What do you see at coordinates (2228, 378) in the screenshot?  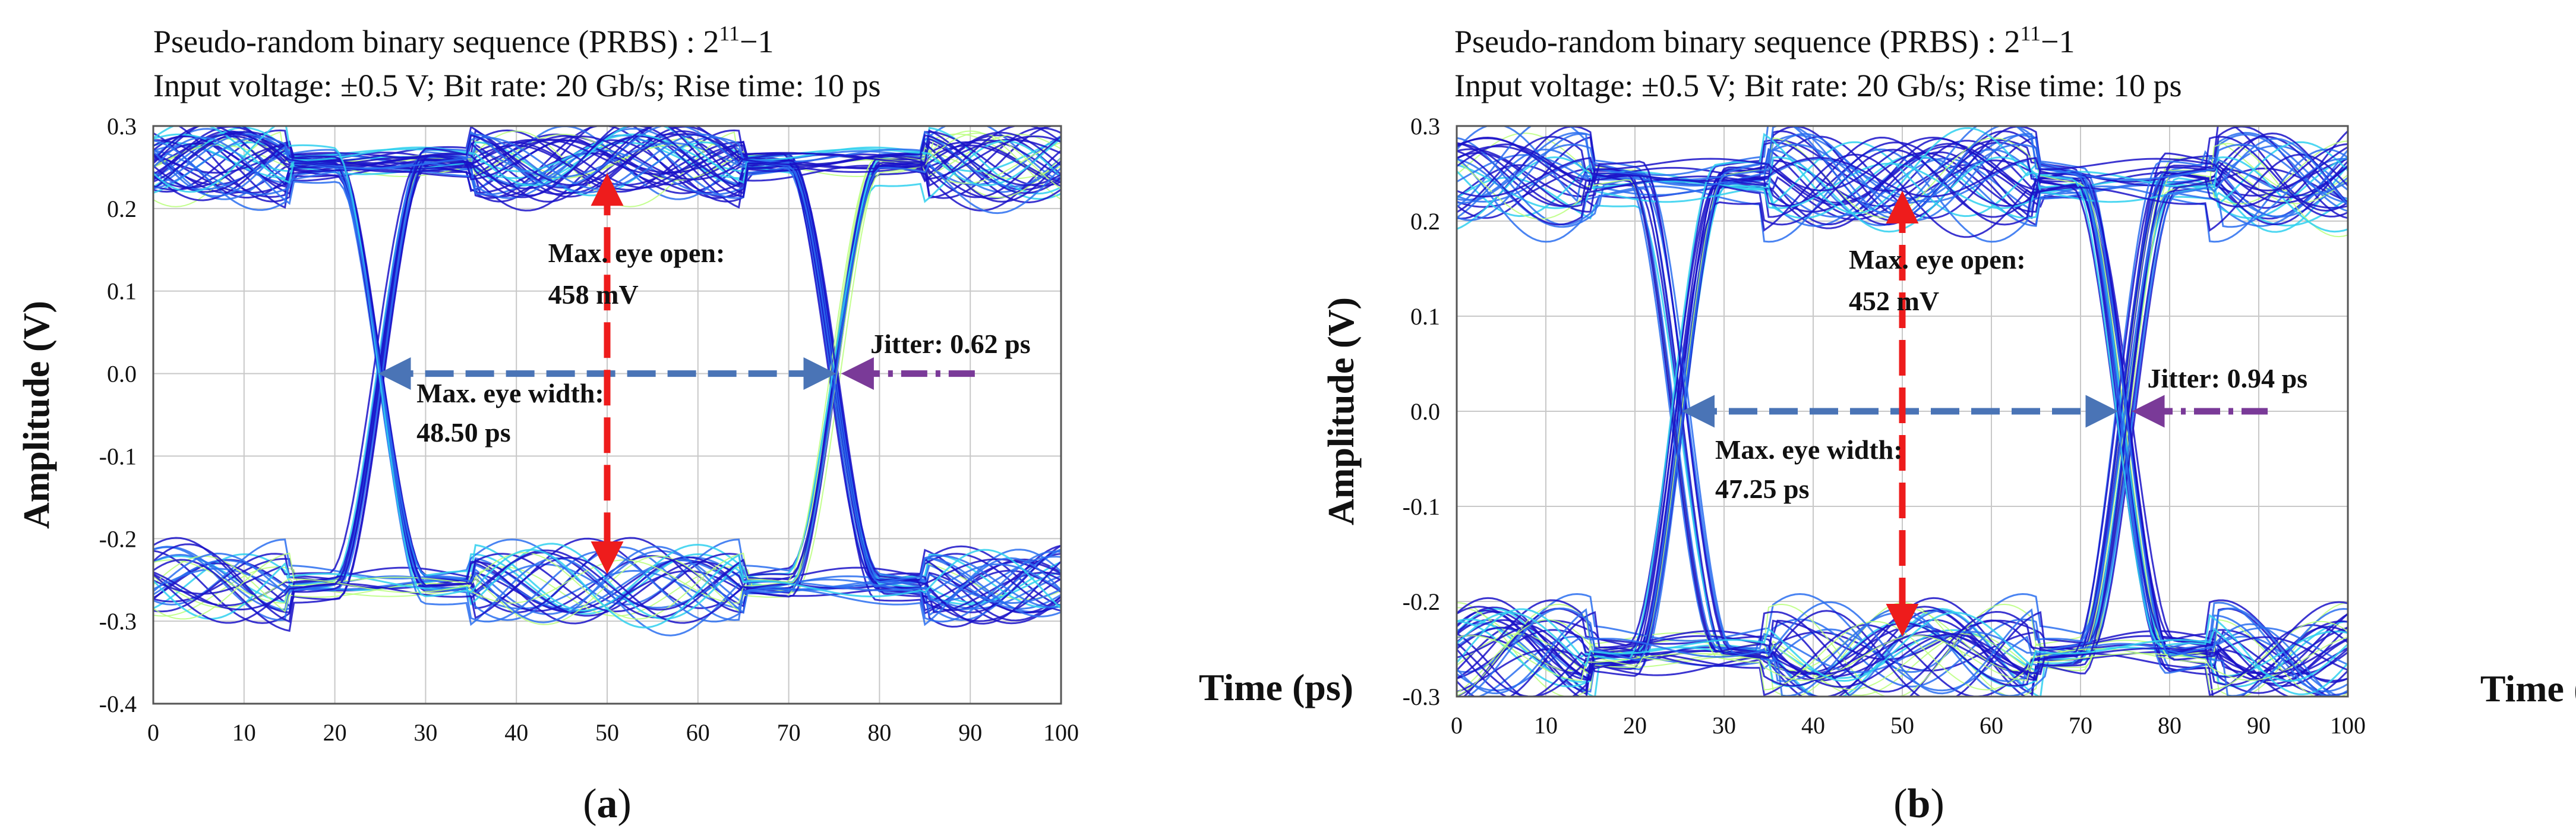 I see `jitter-label: Jitter: 0.94 ps` at bounding box center [2228, 378].